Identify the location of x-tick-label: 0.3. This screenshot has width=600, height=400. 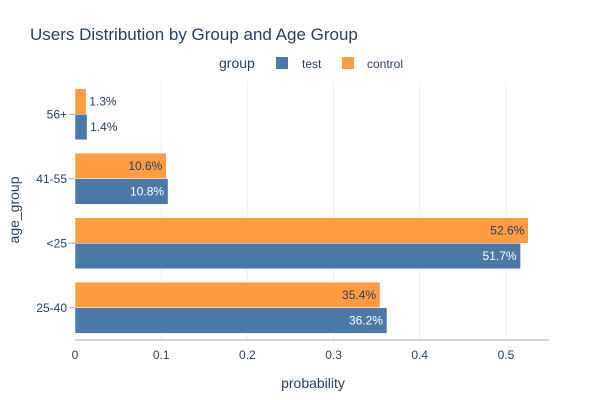
(333, 355).